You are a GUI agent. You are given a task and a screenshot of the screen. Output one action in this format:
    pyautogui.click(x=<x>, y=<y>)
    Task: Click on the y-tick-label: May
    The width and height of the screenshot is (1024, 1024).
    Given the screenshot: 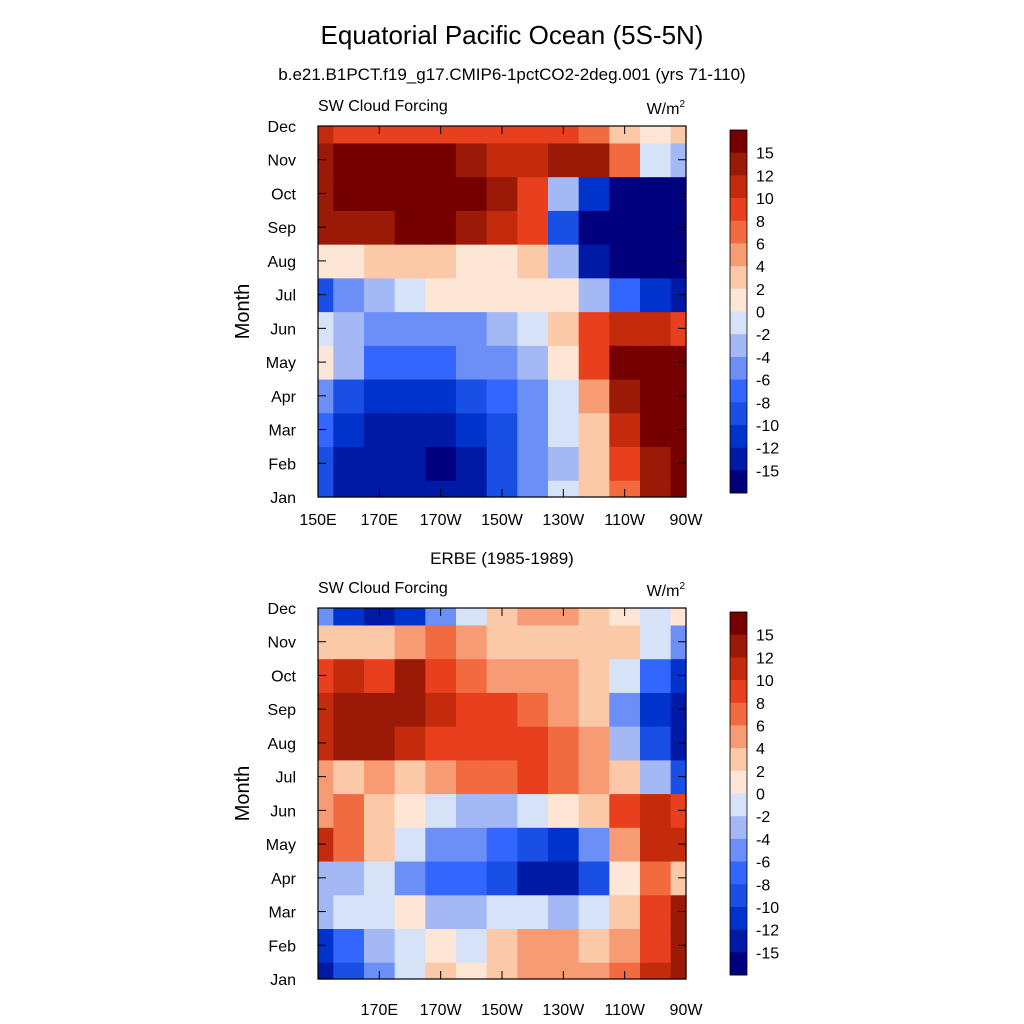 What is the action you would take?
    pyautogui.click(x=281, y=363)
    